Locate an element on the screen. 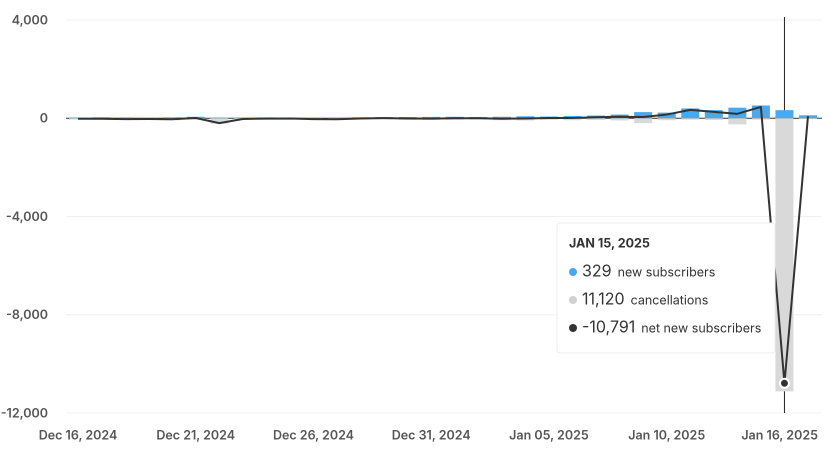 The height and width of the screenshot is (460, 829). y-tick-label: -8,000 is located at coordinates (27, 315).